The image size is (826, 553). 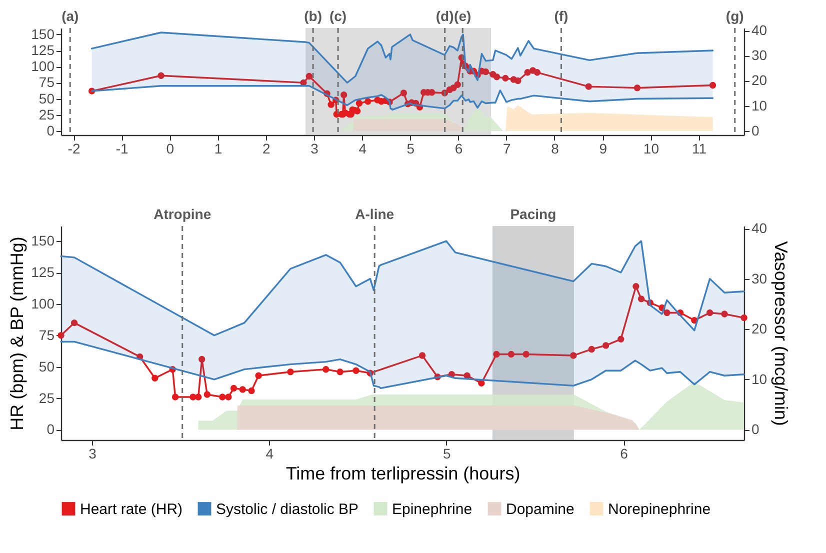 What do you see at coordinates (17, 333) in the screenshot?
I see `y-axis-title: HR (bpm) & BP (mmHg)` at bounding box center [17, 333].